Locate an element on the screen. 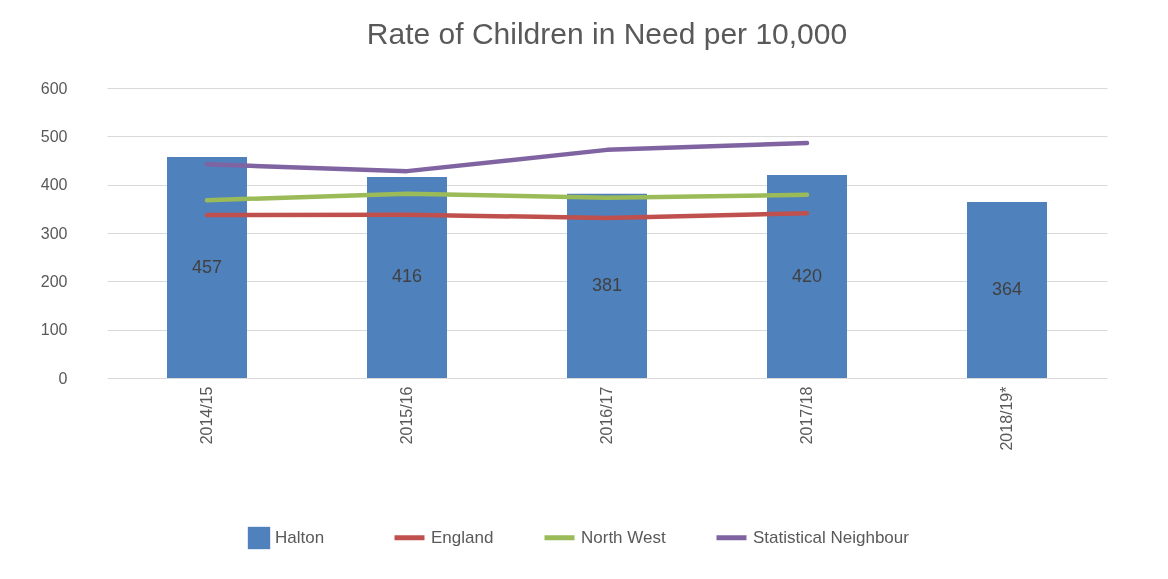  x-tick-label: 2014/15 is located at coordinates (206, 415).